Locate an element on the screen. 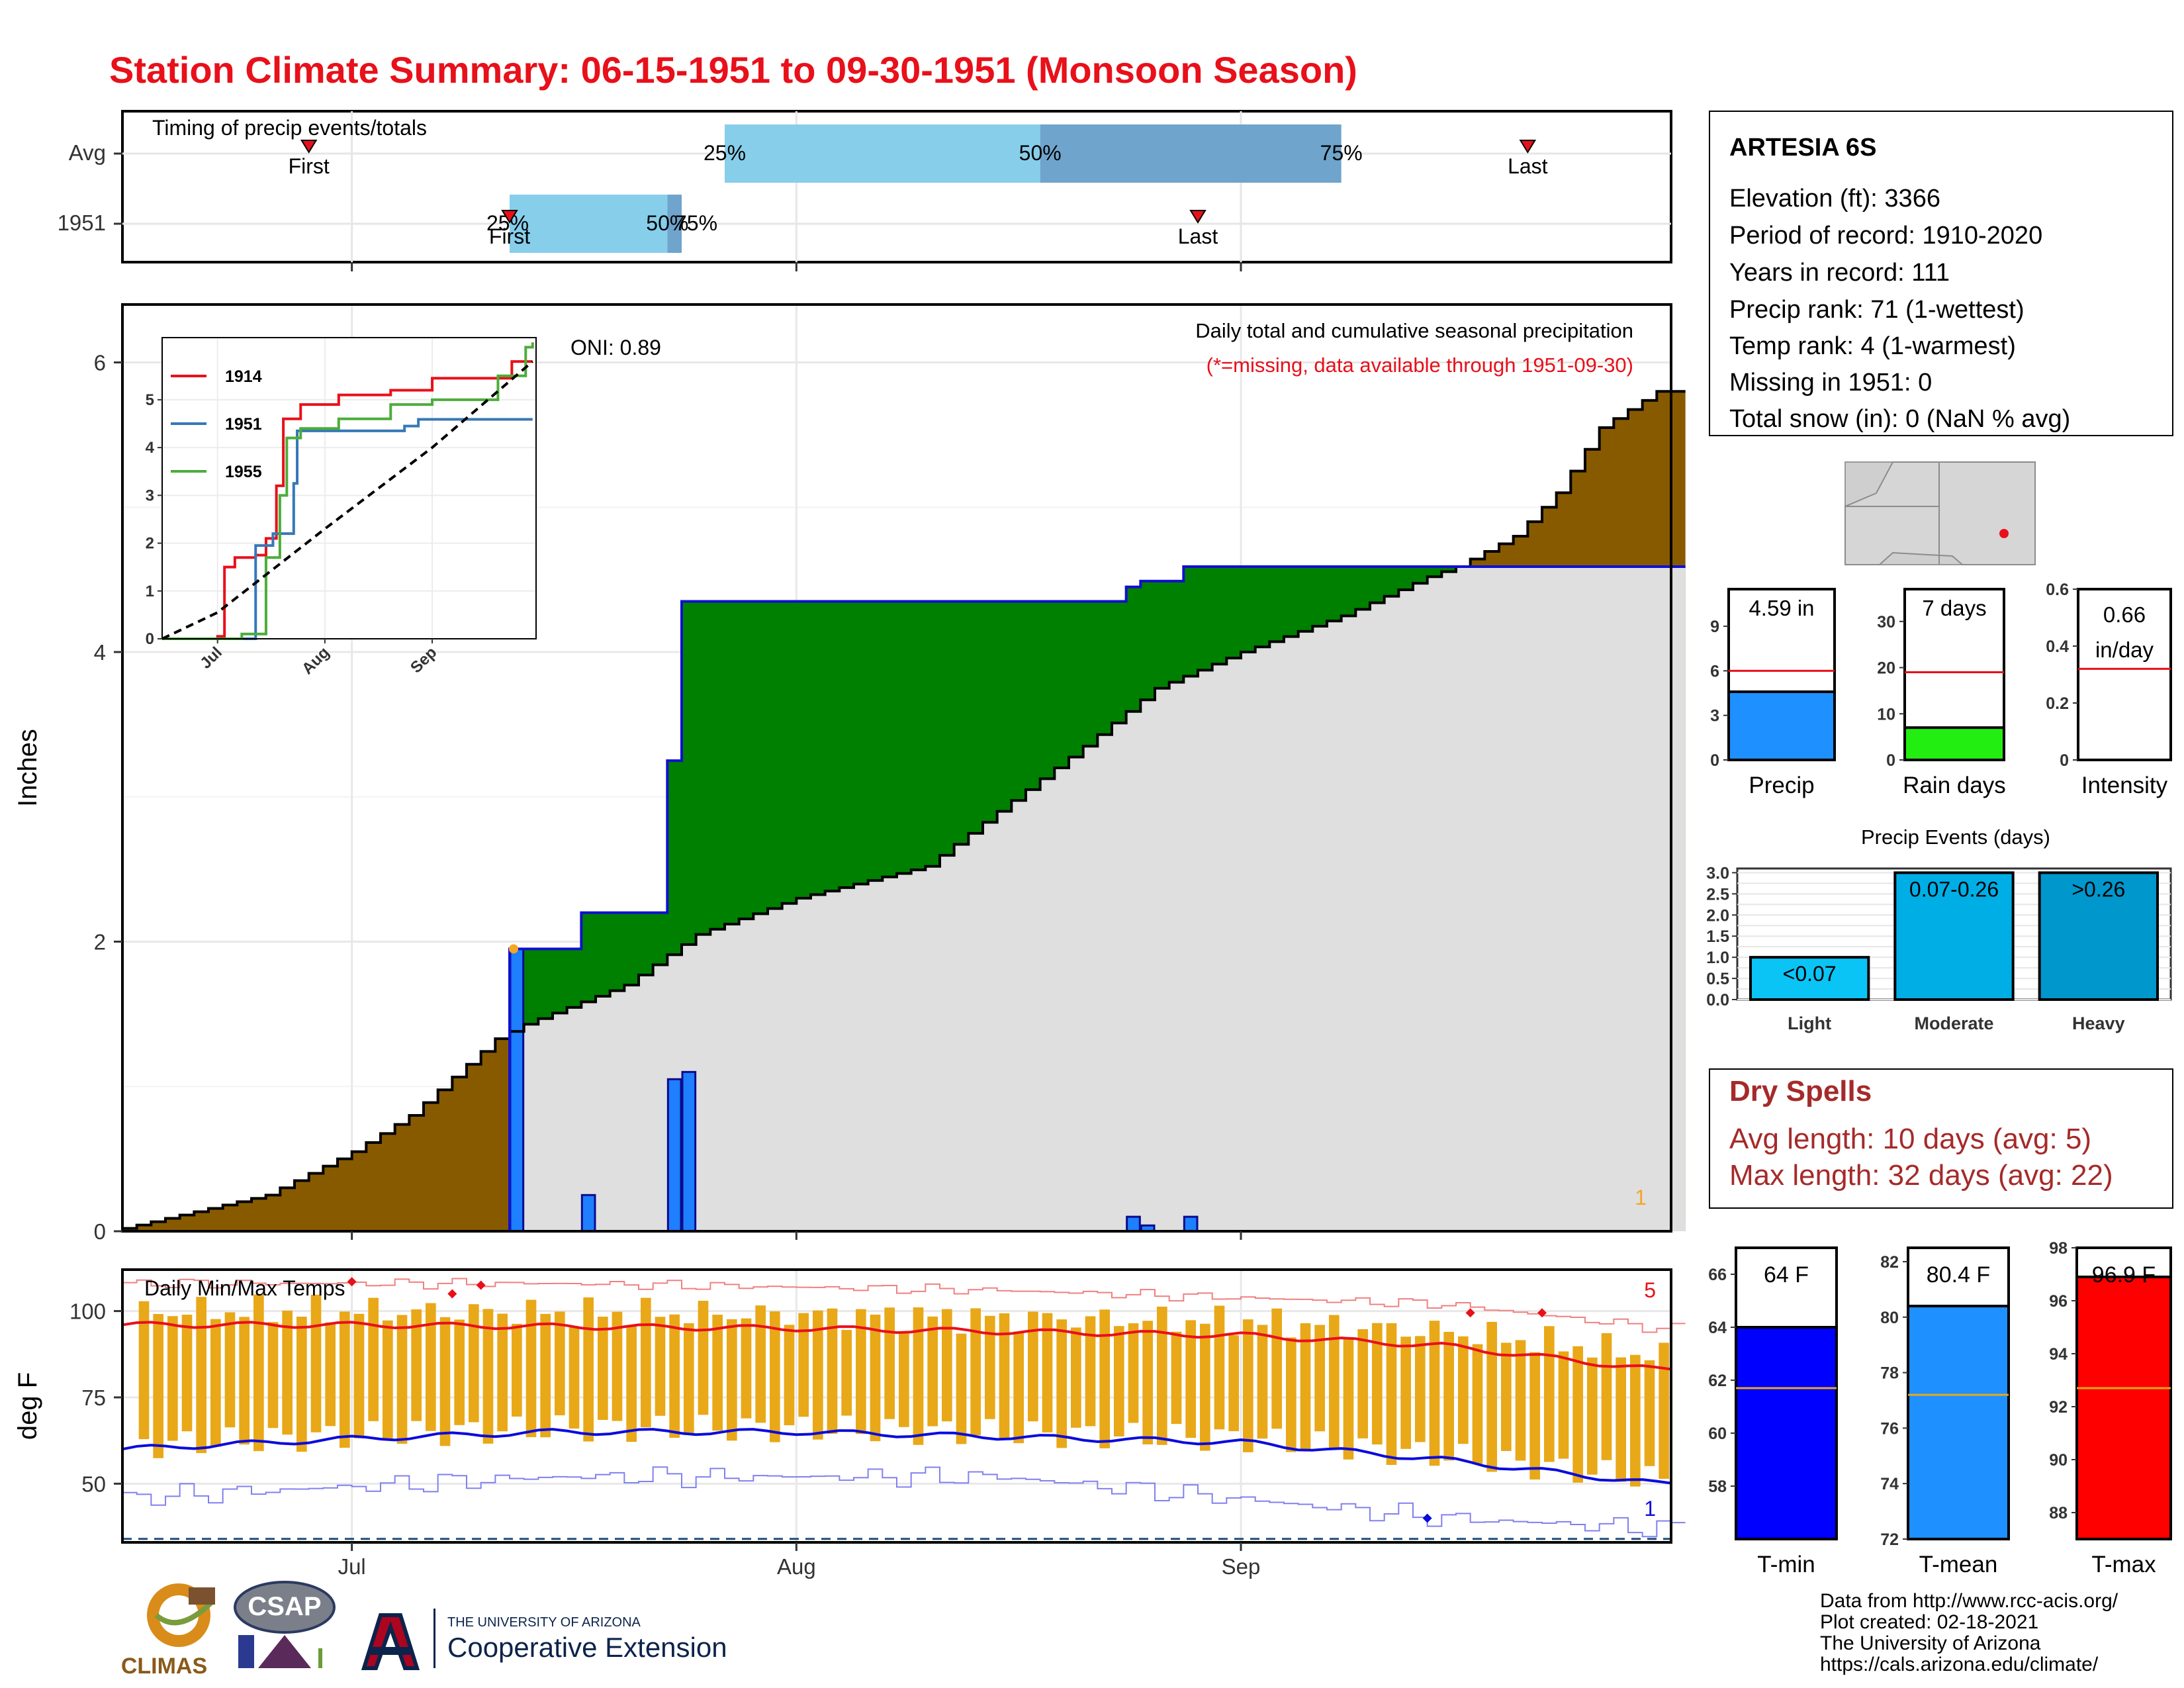  t-min-y-tick-label: 64 is located at coordinates (1718, 1328).